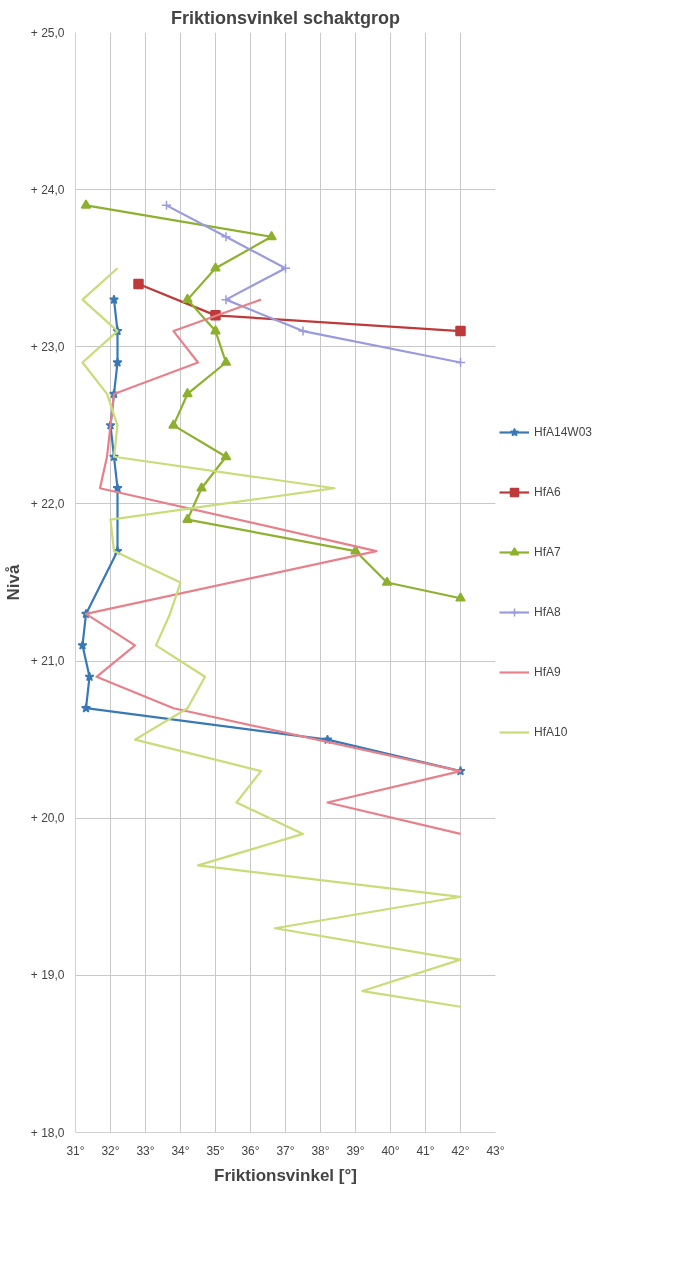  What do you see at coordinates (145, 1150) in the screenshot?
I see `x-tick-label: 33°` at bounding box center [145, 1150].